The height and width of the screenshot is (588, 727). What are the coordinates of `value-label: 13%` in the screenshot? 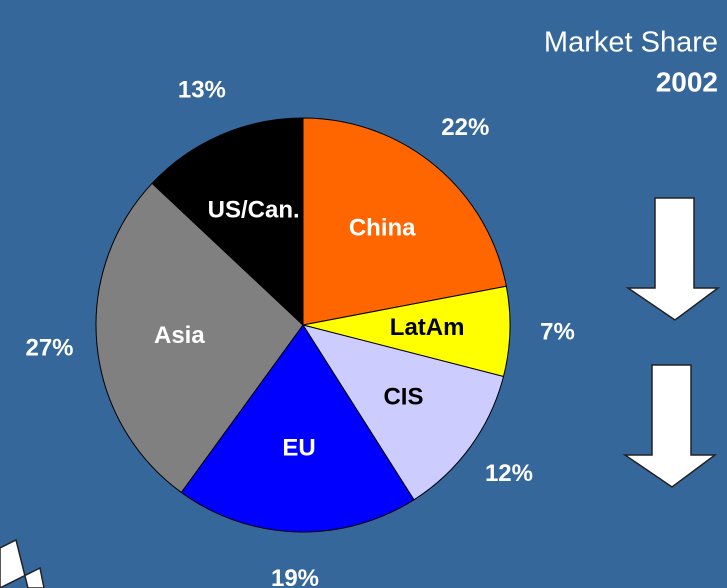 It's located at (202, 90).